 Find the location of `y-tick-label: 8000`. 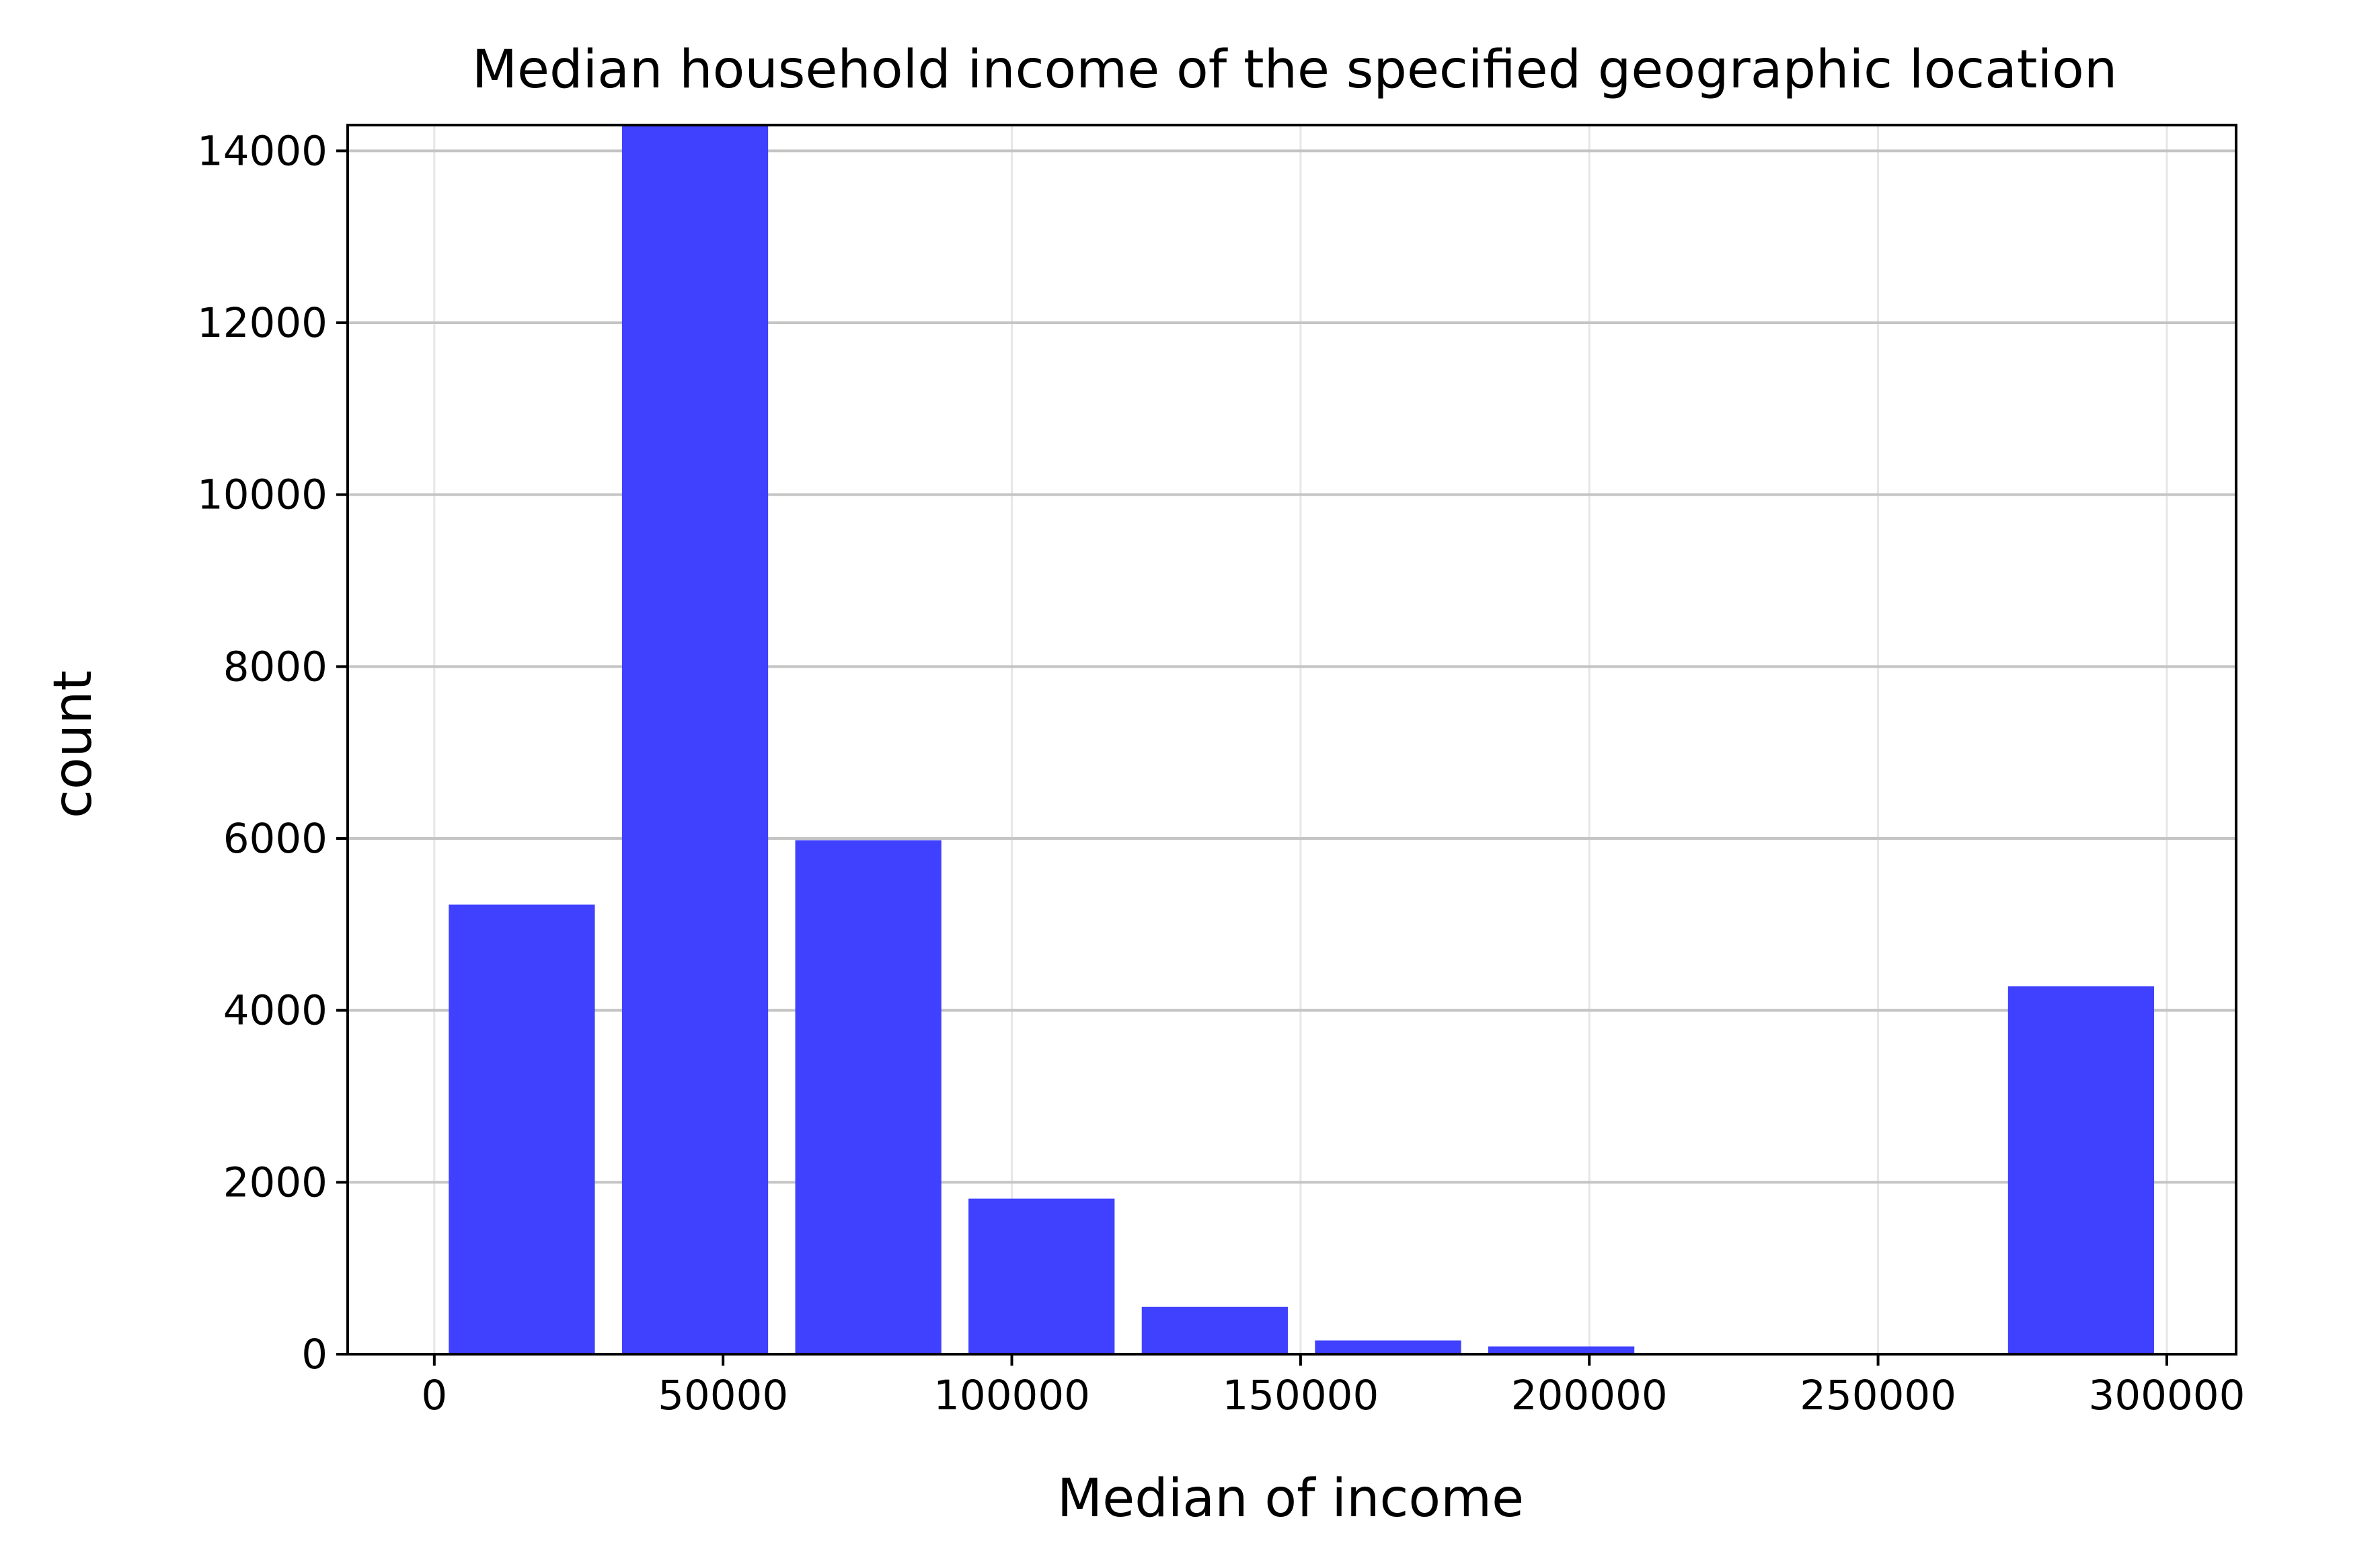

y-tick-label: 8000 is located at coordinates (276, 667).